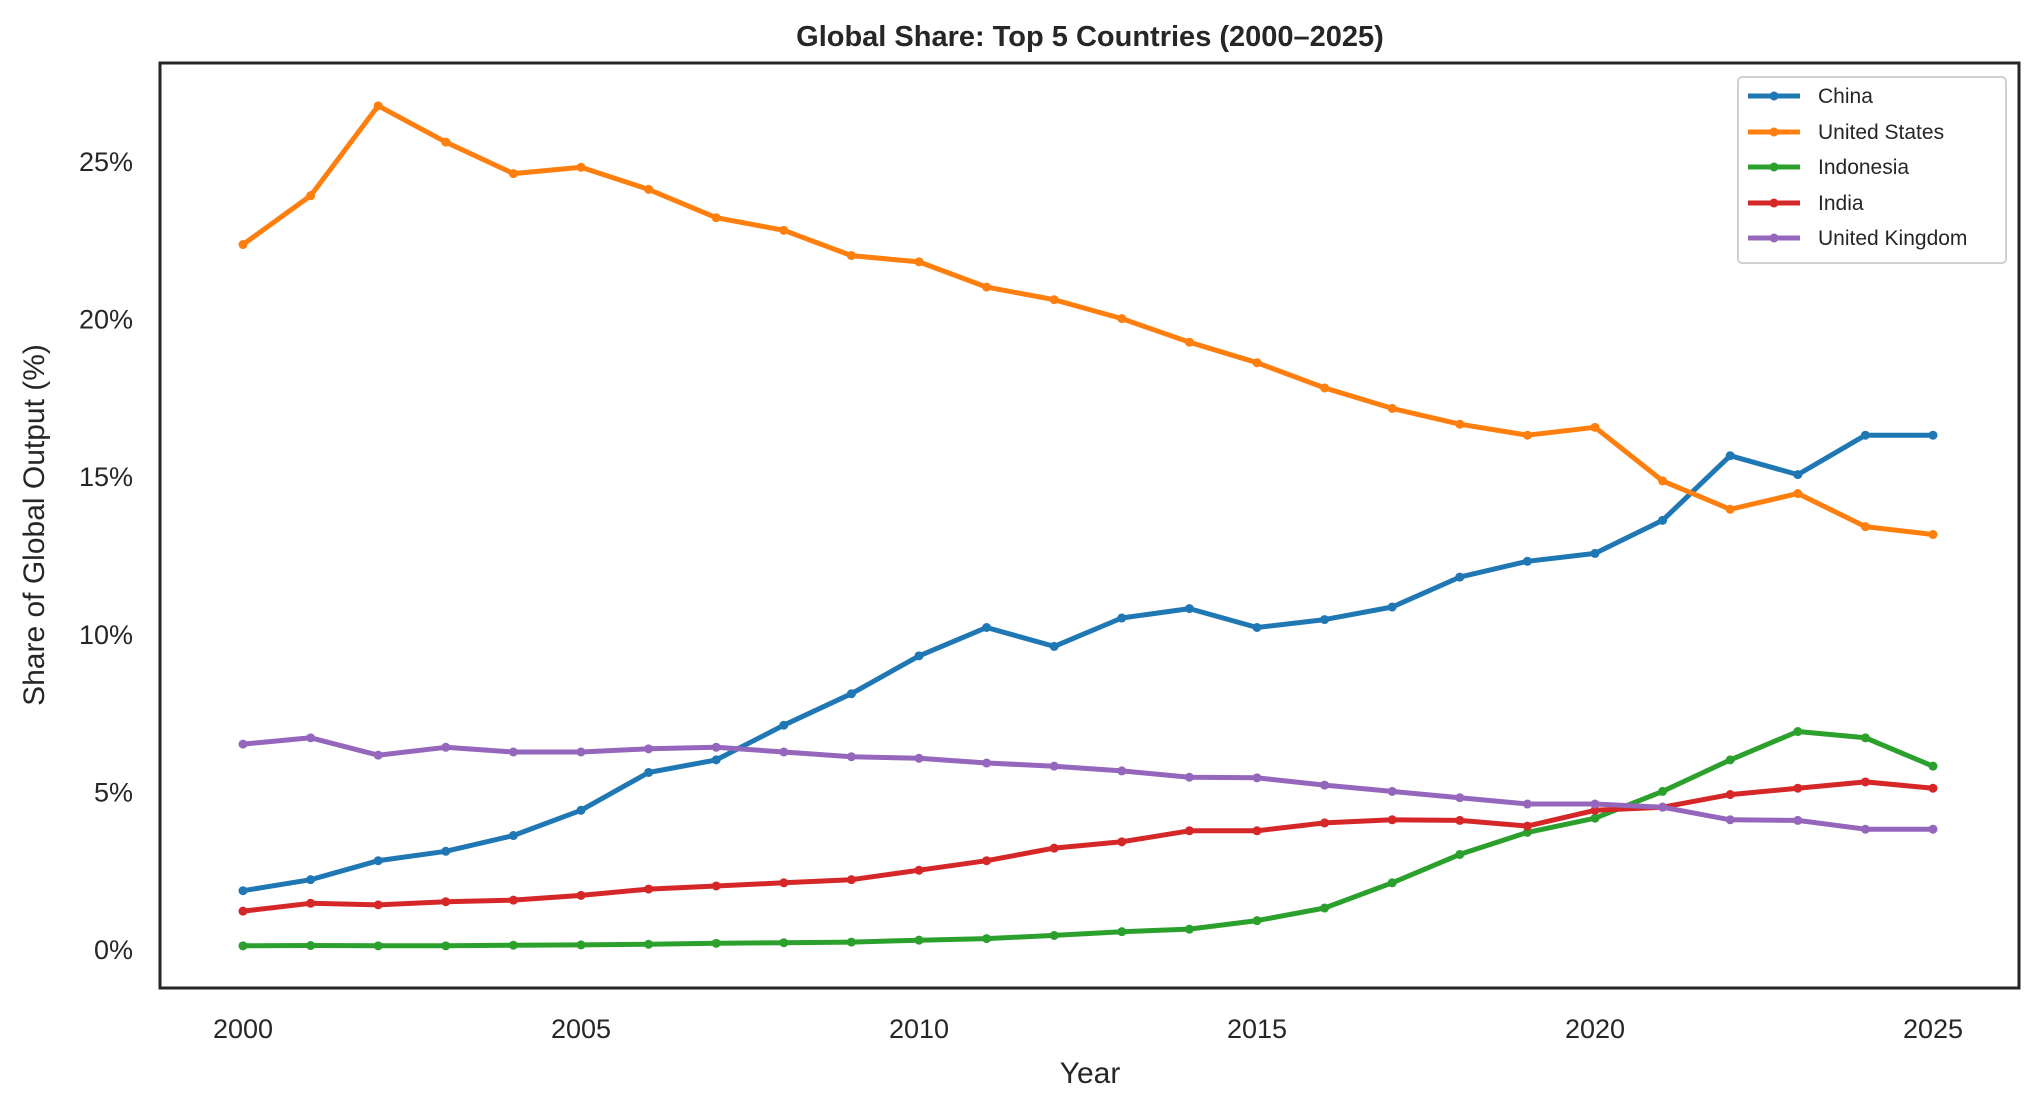 Image resolution: width=2039 pixels, height=1111 pixels. What do you see at coordinates (1865, 738) in the screenshot?
I see `data-point-indonesia-2024` at bounding box center [1865, 738].